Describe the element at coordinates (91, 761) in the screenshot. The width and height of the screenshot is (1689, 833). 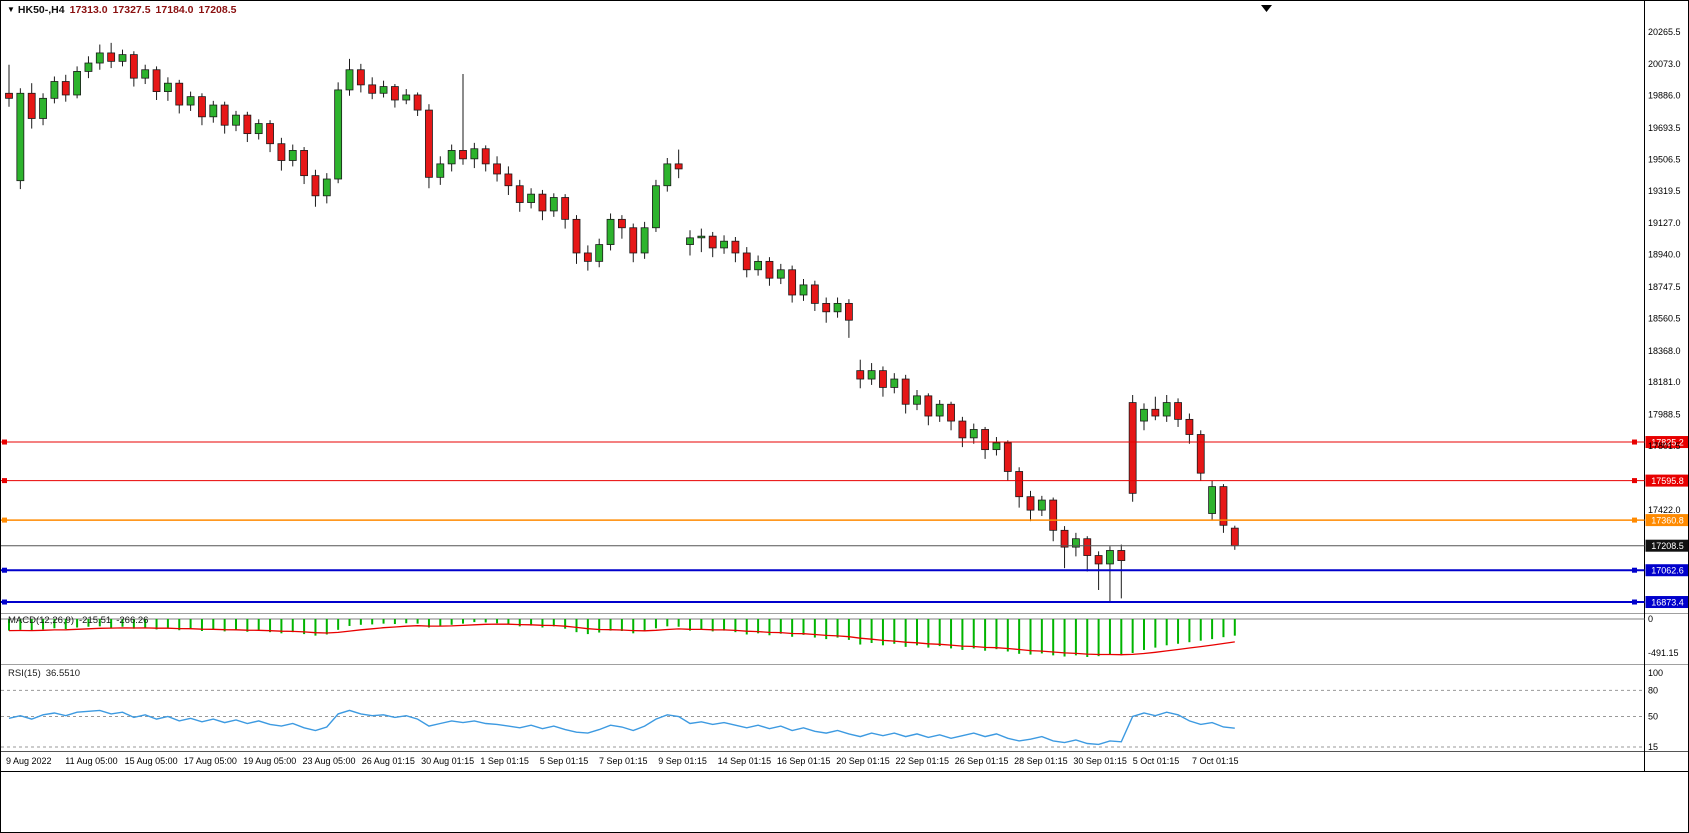
I see `svg-text: 11 Aug 05:00` at that location.